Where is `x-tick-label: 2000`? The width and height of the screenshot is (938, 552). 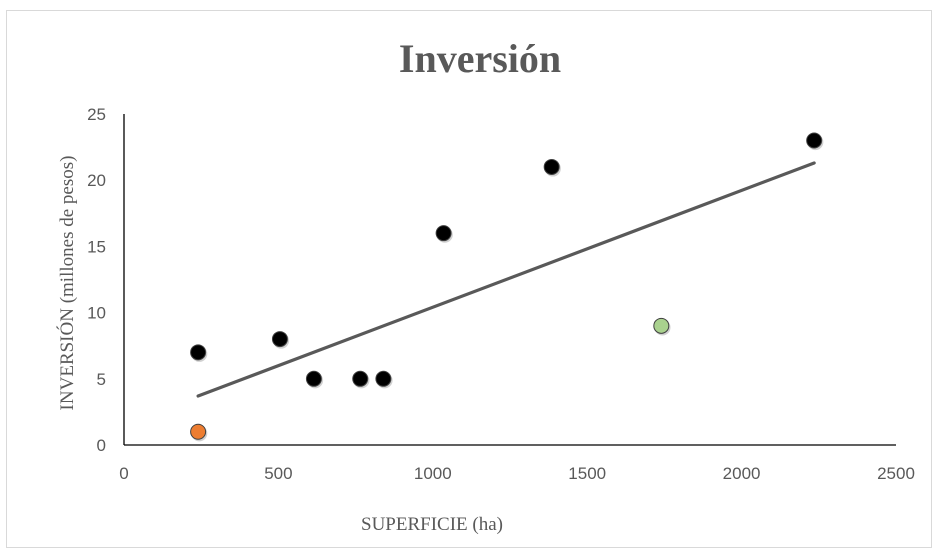
x-tick-label: 2000 is located at coordinates (742, 473).